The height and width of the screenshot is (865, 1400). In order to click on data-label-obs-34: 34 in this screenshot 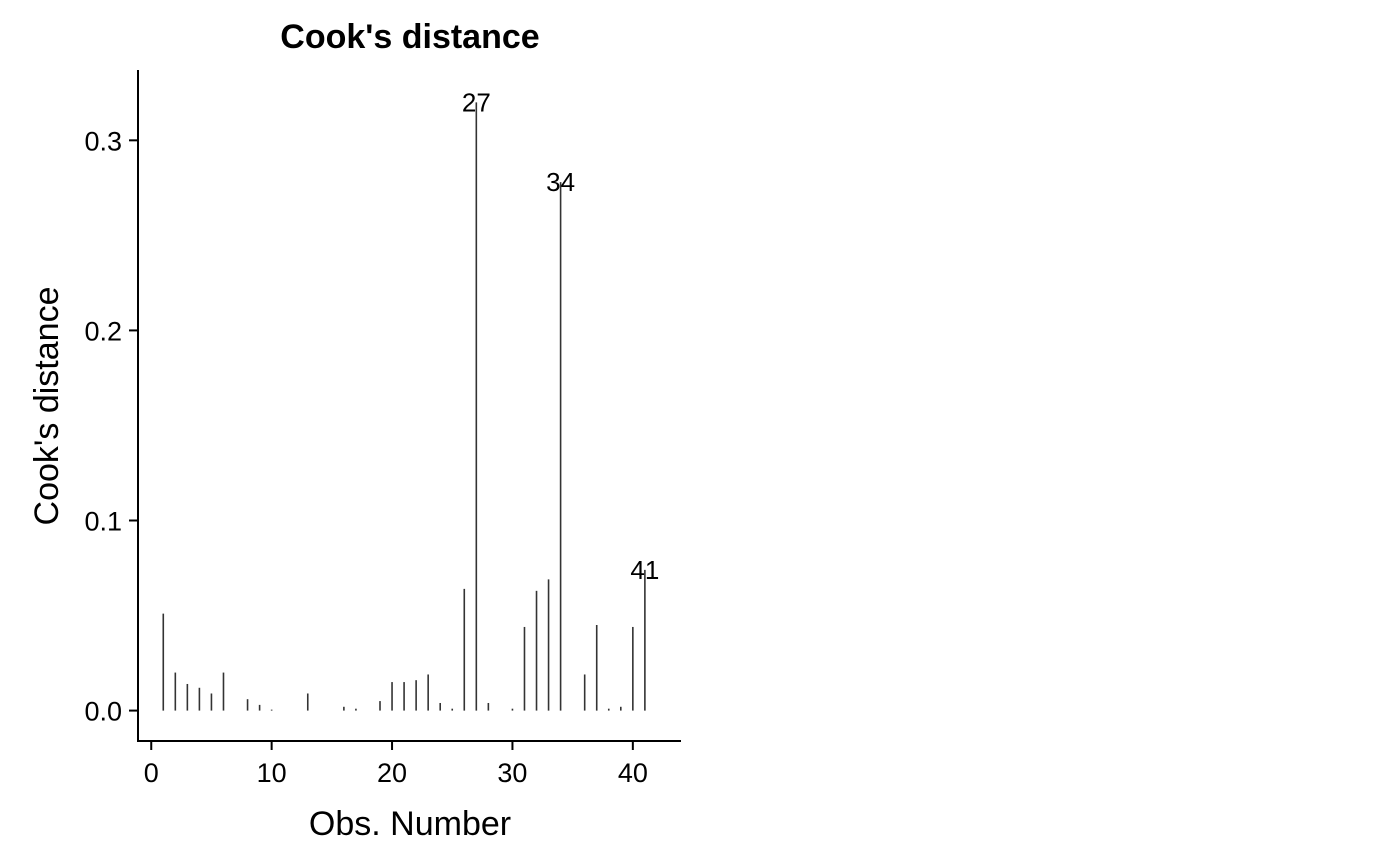, I will do `click(560, 182)`.